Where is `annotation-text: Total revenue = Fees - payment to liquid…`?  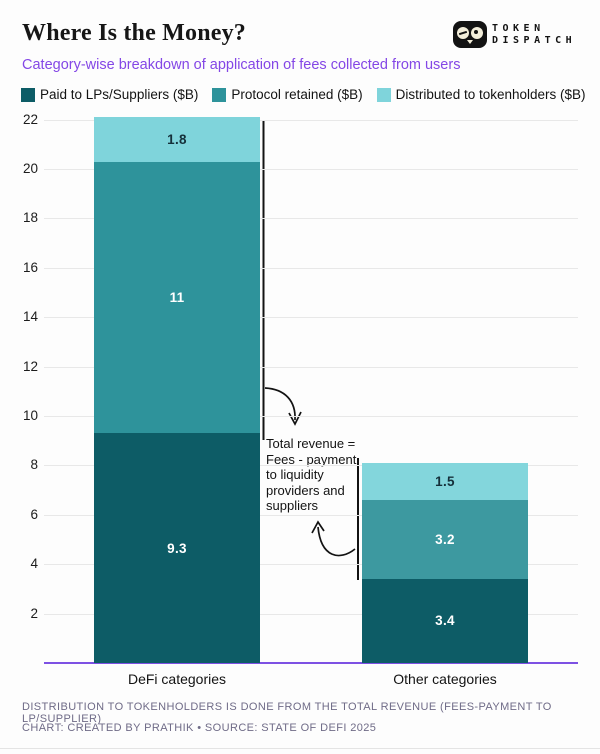 annotation-text: Total revenue = Fees - payment to liquid… is located at coordinates (311, 474).